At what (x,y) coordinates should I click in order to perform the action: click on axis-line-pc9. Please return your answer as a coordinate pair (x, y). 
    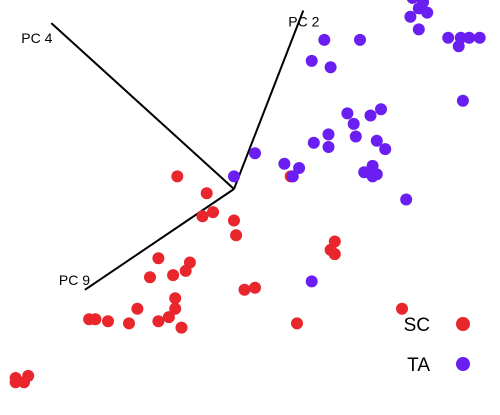
    Looking at the image, I should click on (159, 239).